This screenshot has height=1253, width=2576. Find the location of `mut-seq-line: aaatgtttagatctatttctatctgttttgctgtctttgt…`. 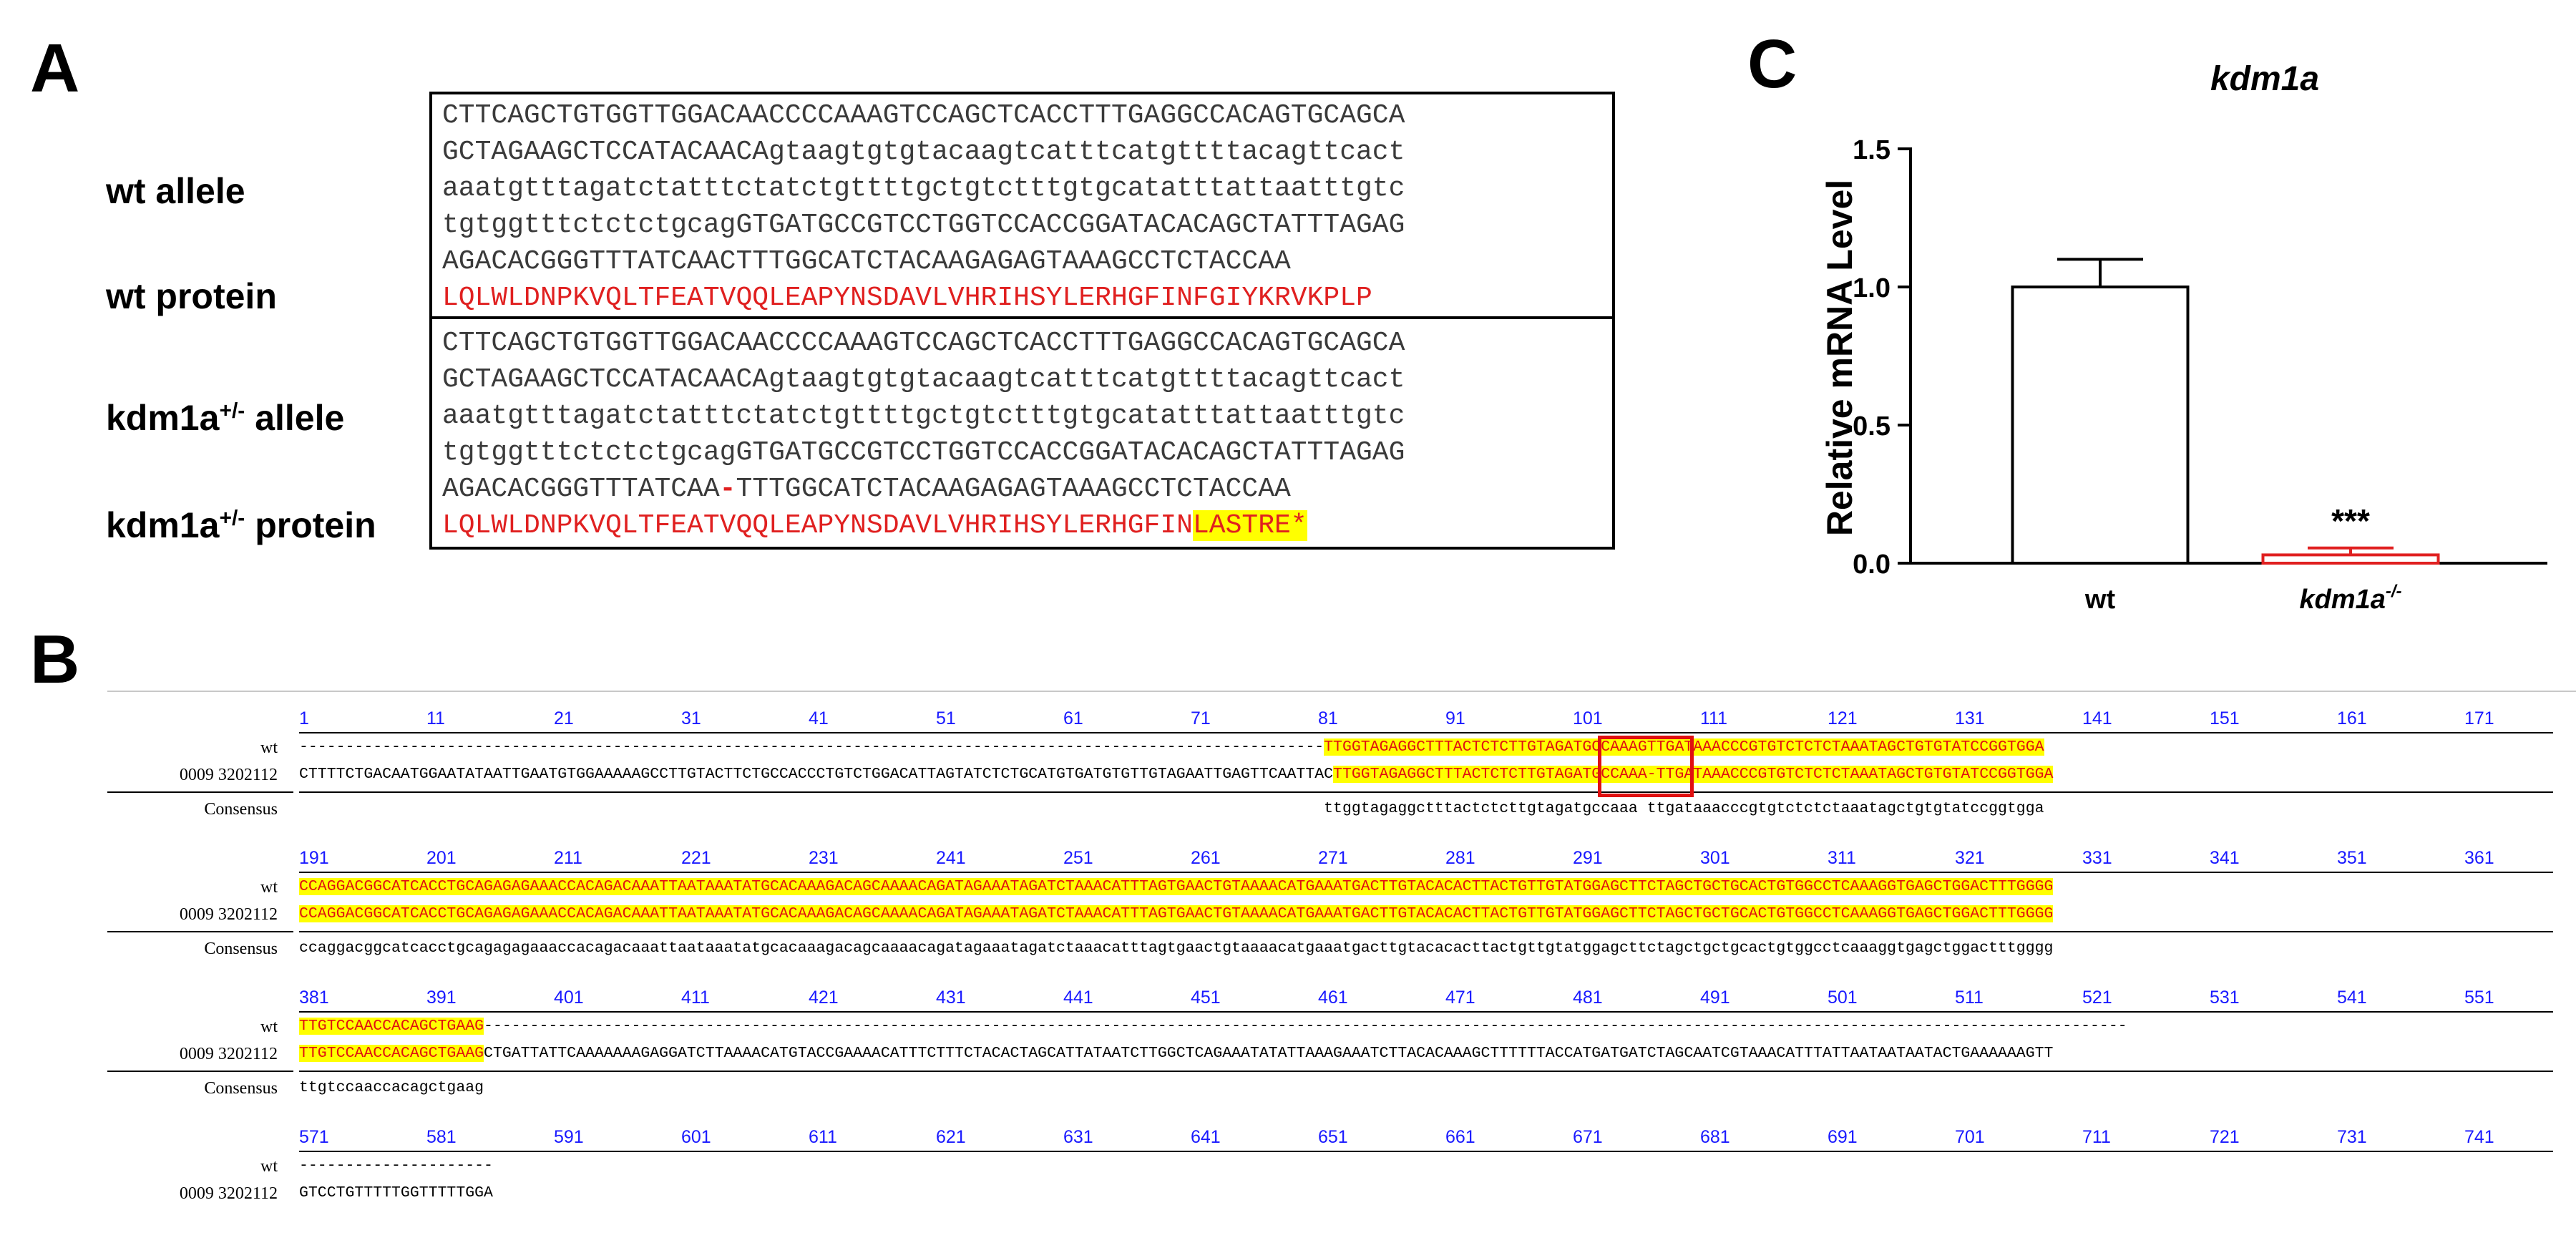

mut-seq-line: aaatgtttagatctatttctatctgttttgctgtctttgt… is located at coordinates (923, 416).